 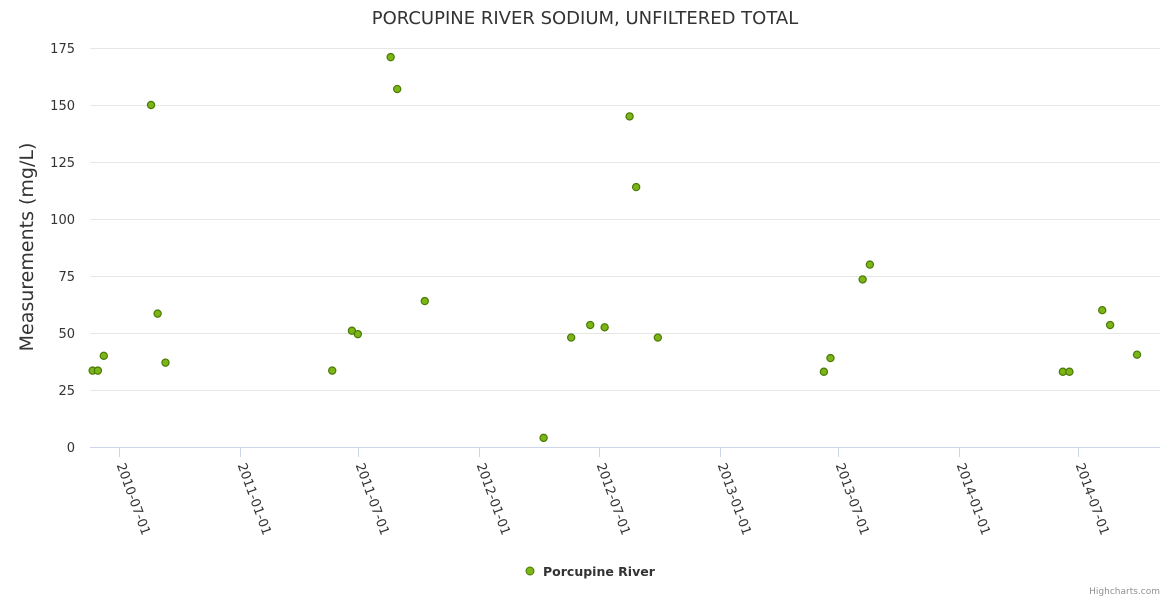 I want to click on legend-item-porcupine-river: Porcupine River, so click(x=599, y=571).